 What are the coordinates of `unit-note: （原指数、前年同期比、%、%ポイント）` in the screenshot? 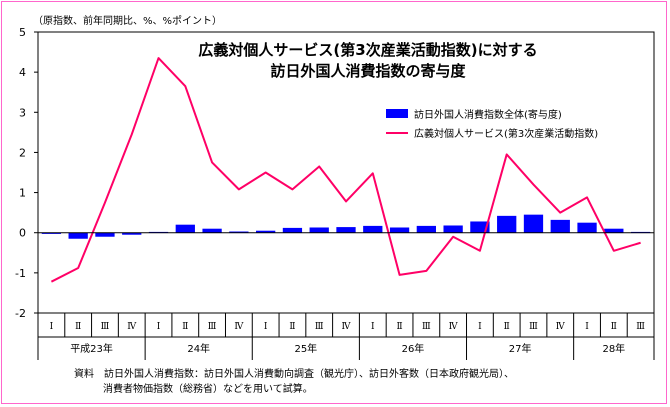 It's located at (127, 20).